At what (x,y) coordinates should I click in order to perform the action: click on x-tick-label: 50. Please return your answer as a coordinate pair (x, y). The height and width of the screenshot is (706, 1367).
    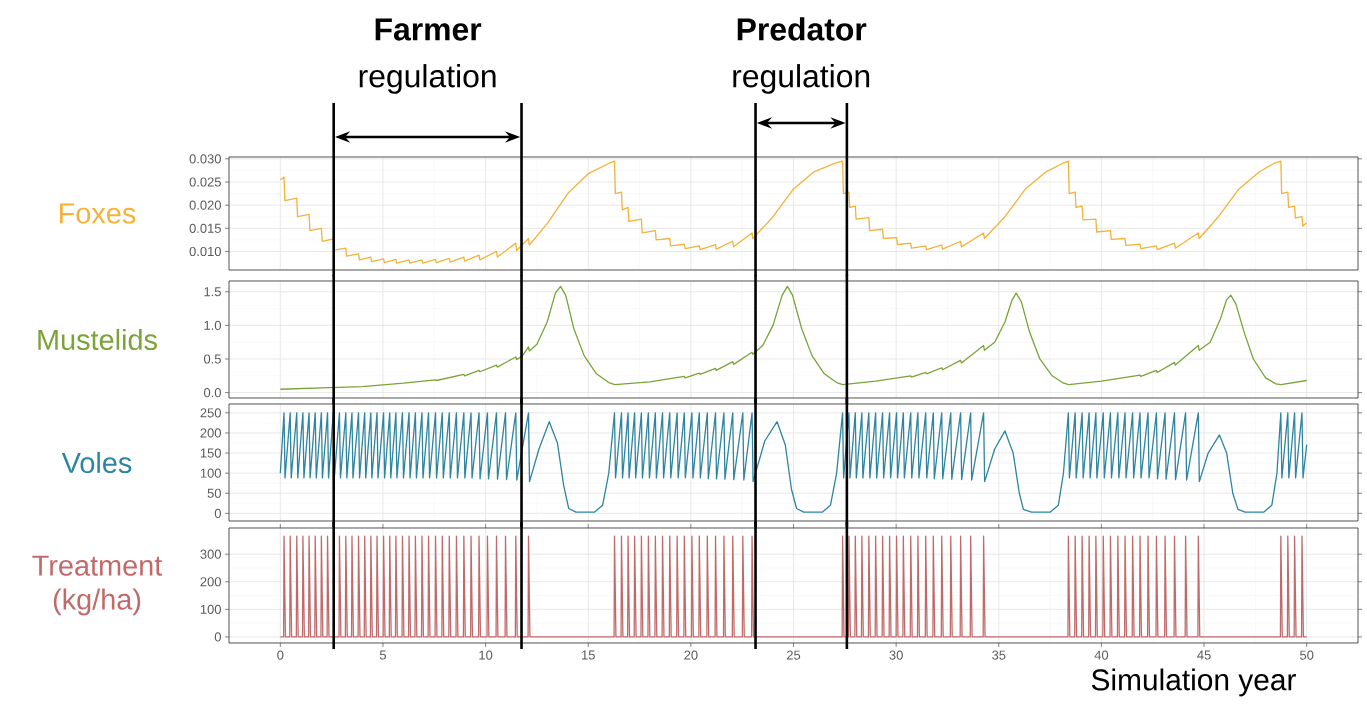
    Looking at the image, I should click on (1307, 655).